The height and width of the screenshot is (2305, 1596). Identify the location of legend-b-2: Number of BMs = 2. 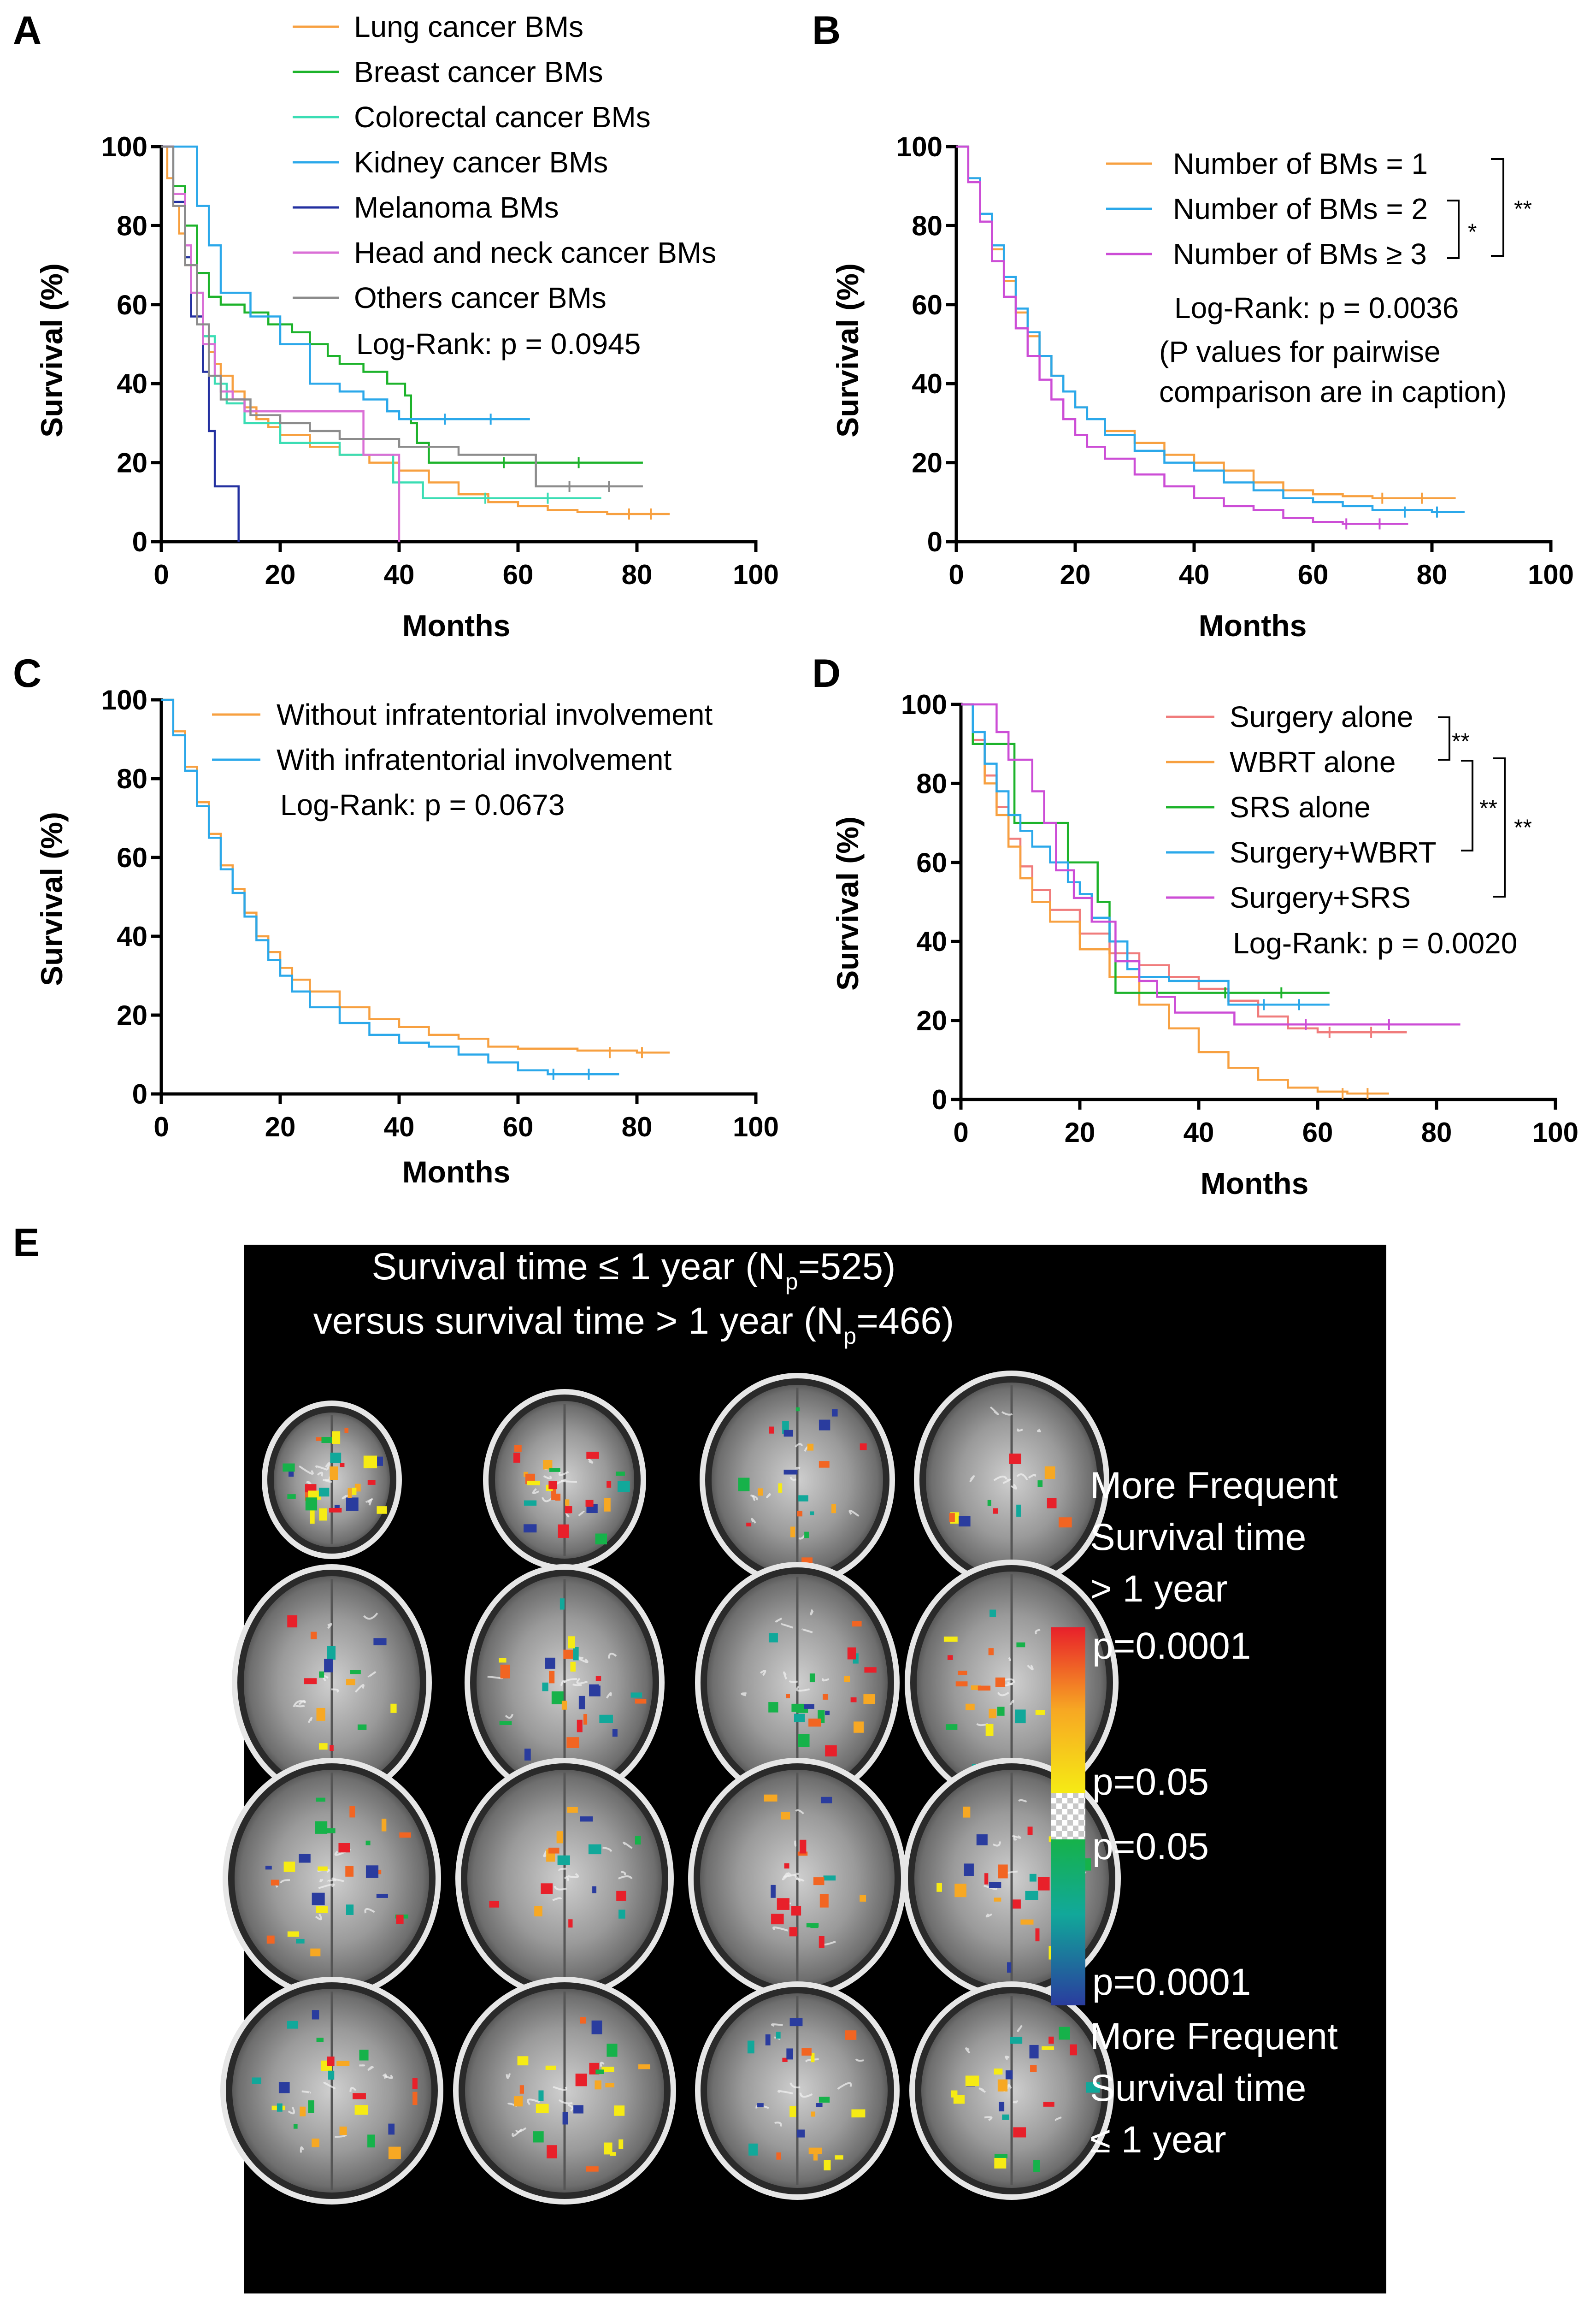
(1300, 208).